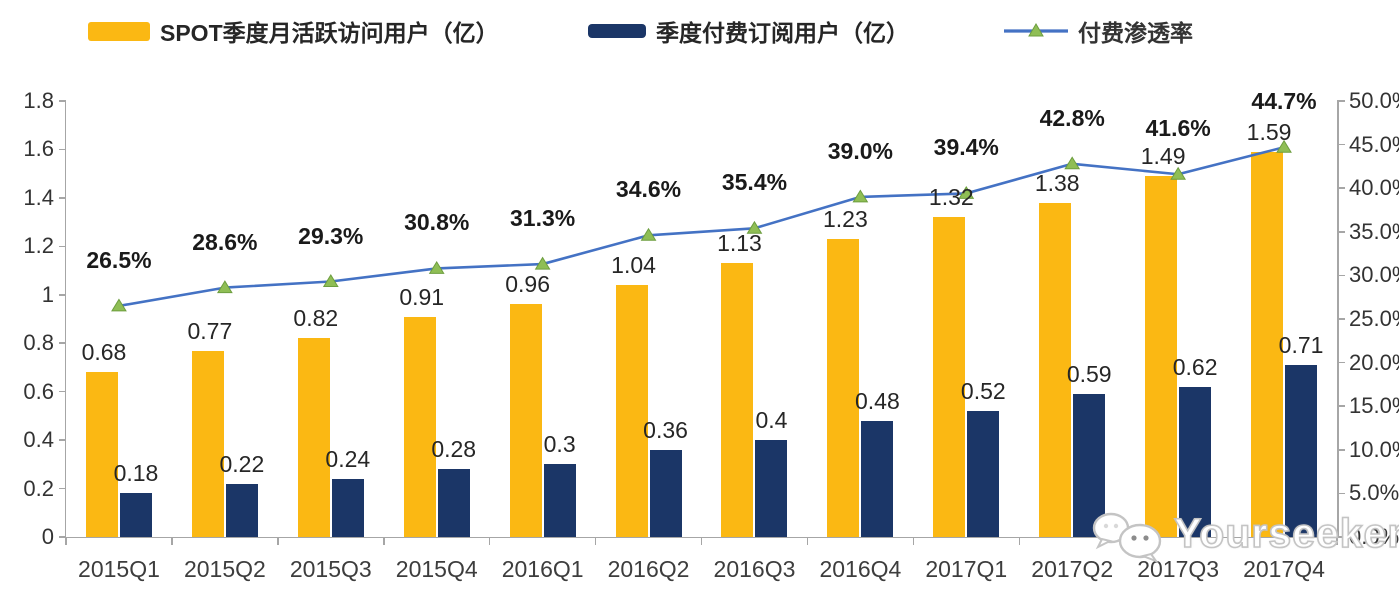 Image resolution: width=1399 pixels, height=596 pixels. Describe the element at coordinates (1178, 569) in the screenshot. I see `x-axis-label: 2017Q3` at that location.